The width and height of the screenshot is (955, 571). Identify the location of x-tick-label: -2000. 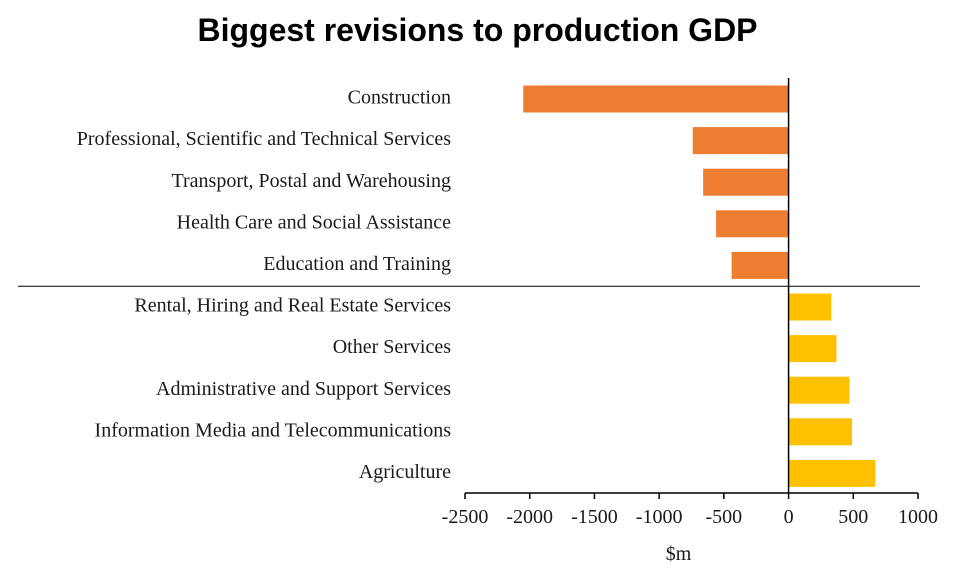
(529, 517).